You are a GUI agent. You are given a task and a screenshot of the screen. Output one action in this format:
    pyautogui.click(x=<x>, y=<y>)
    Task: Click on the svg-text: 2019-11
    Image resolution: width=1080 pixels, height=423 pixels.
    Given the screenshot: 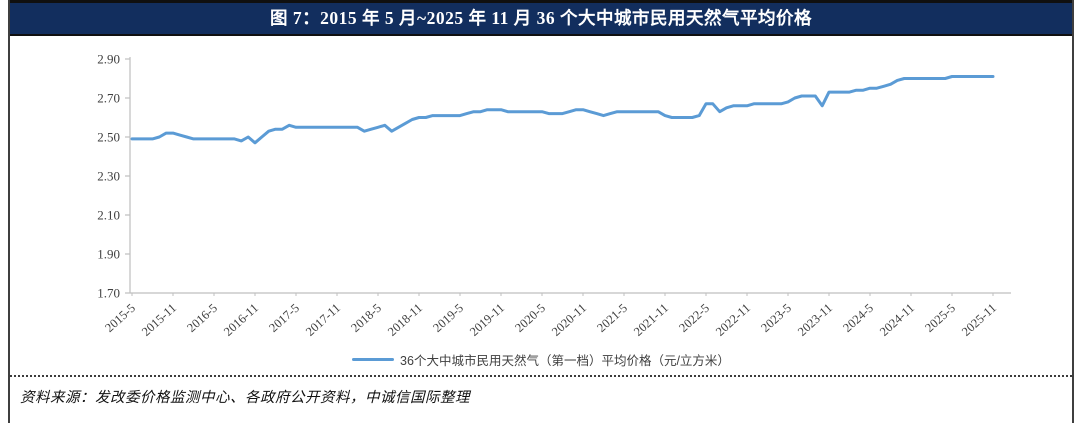 What is the action you would take?
    pyautogui.click(x=487, y=320)
    